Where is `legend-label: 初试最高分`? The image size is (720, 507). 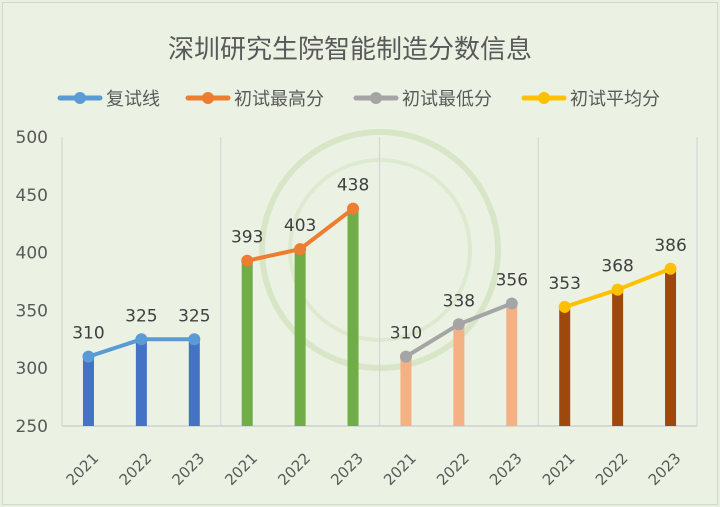 legend-label: 初试最高分 is located at coordinates (279, 99).